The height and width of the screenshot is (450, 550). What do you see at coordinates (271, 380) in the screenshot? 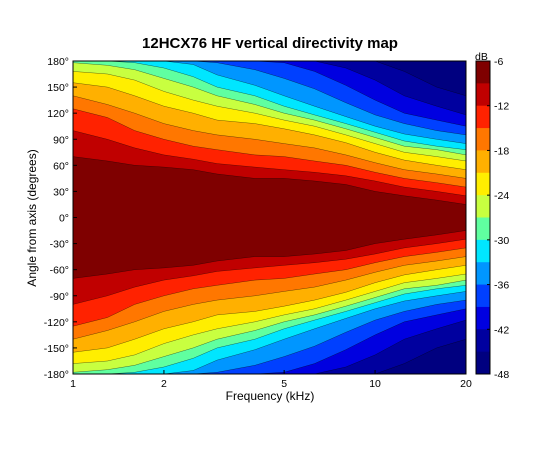
I see `x-axis-ticks: 1 2 5 10 20` at bounding box center [271, 380].